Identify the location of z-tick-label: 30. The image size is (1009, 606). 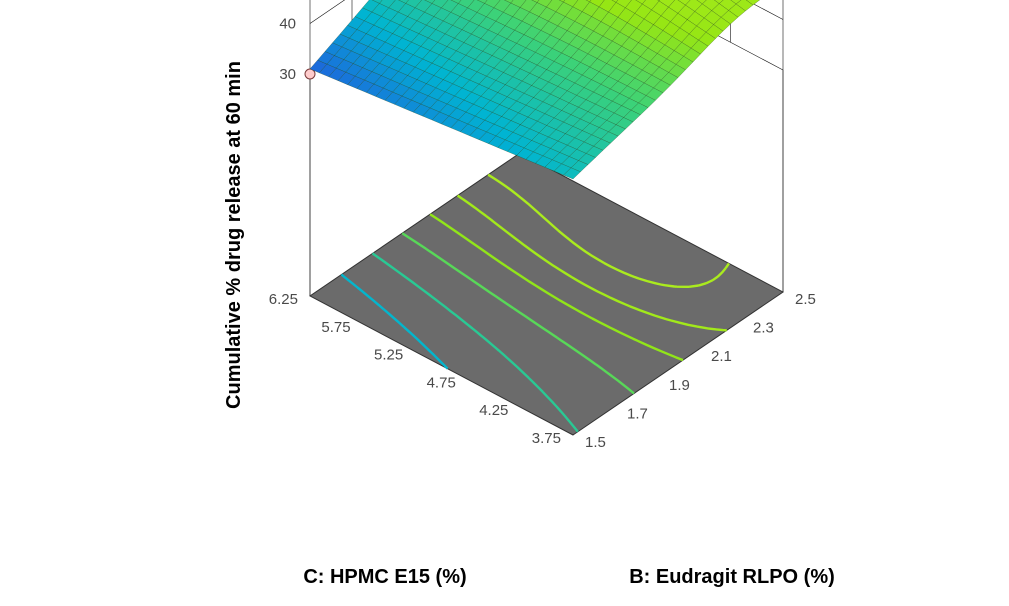
(287, 74).